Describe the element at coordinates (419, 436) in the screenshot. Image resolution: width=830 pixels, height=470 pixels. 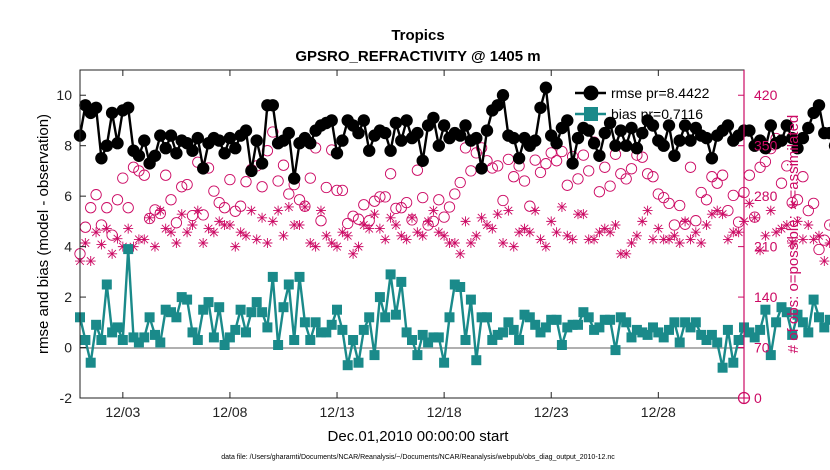
I see `x-axis-label: Dec.01,2010 00:00:00 start` at that location.